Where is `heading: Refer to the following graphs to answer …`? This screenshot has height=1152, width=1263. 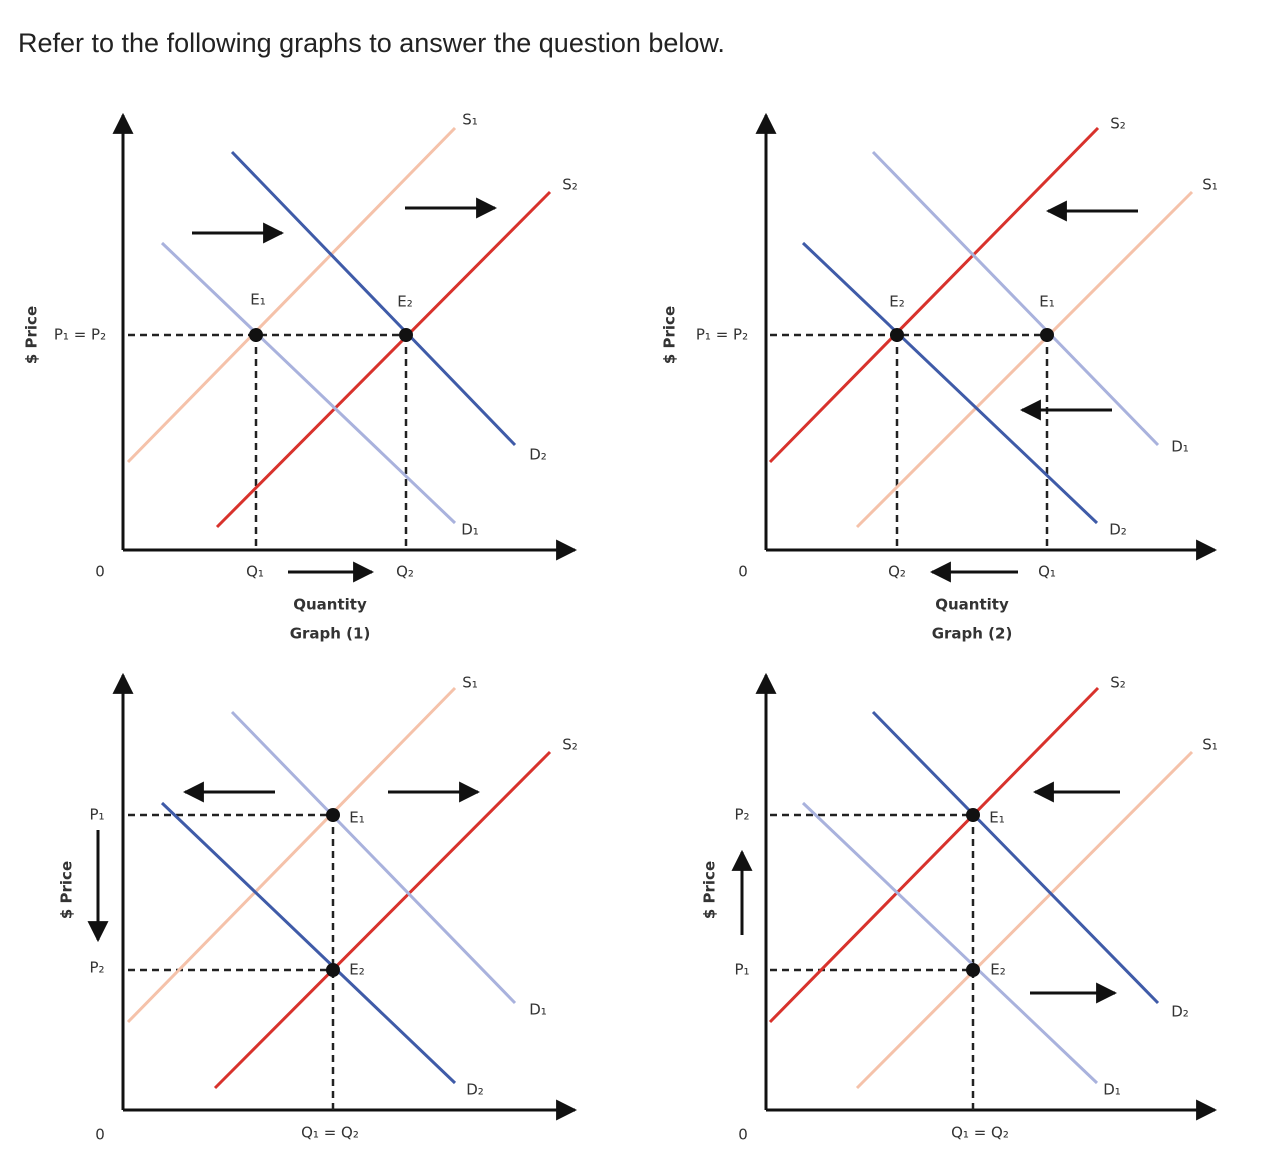
heading: Refer to the following graphs to answer … is located at coordinates (371, 43).